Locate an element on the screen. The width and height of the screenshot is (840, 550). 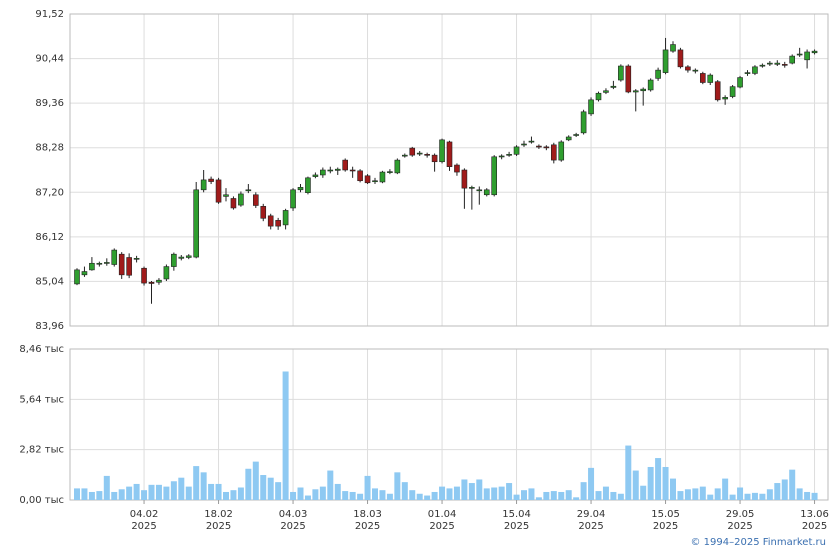
x-tick-label: 29.05 is located at coordinates (740, 514).